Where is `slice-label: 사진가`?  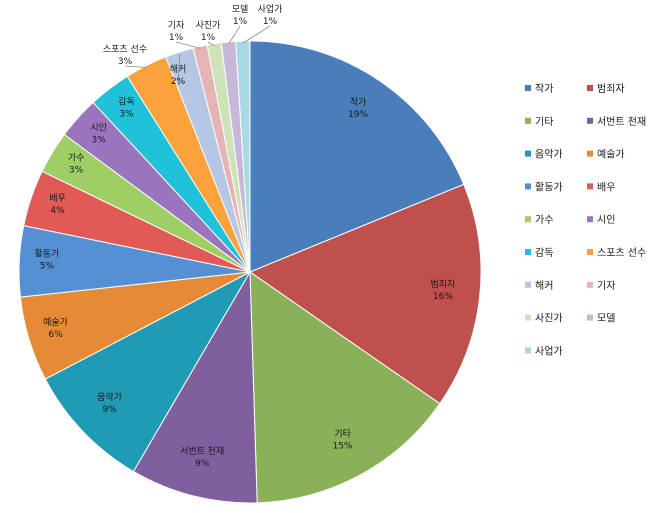
slice-label: 사진가 is located at coordinates (208, 25).